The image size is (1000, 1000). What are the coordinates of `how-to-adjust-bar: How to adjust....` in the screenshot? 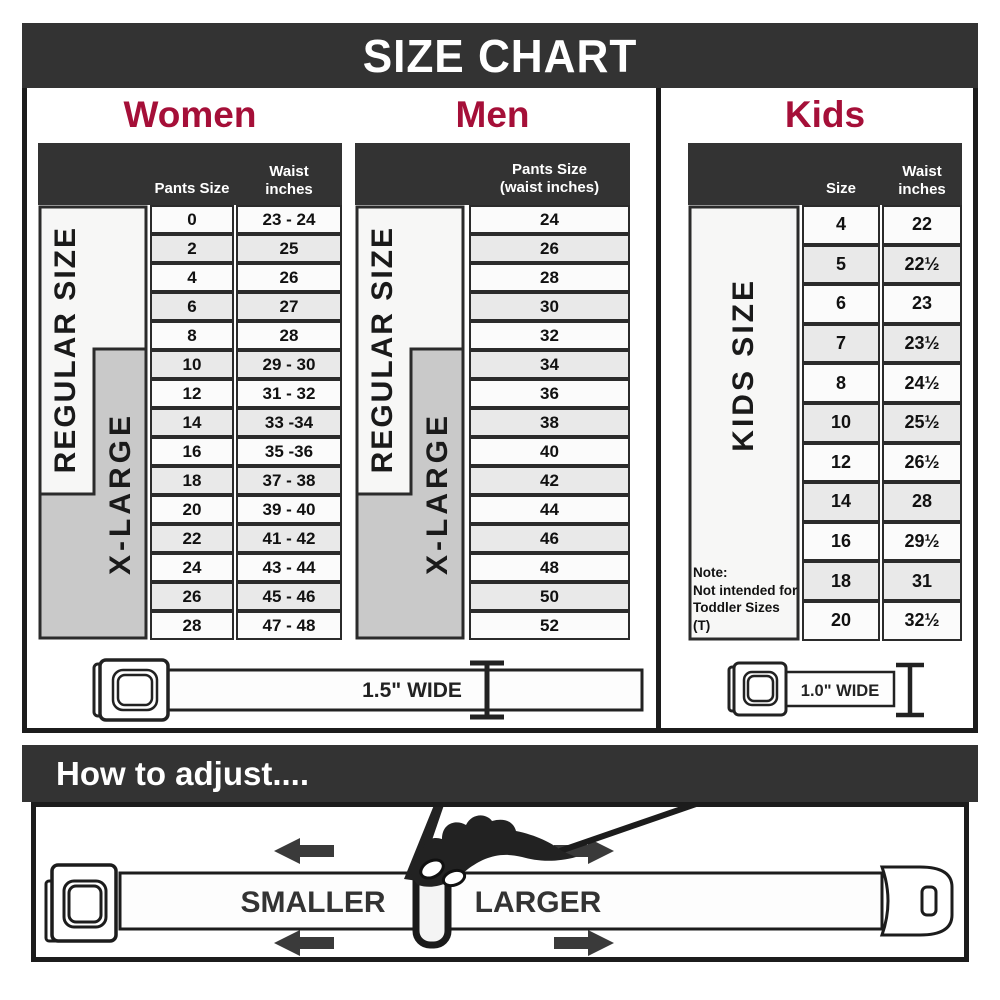 It's located at (500, 773).